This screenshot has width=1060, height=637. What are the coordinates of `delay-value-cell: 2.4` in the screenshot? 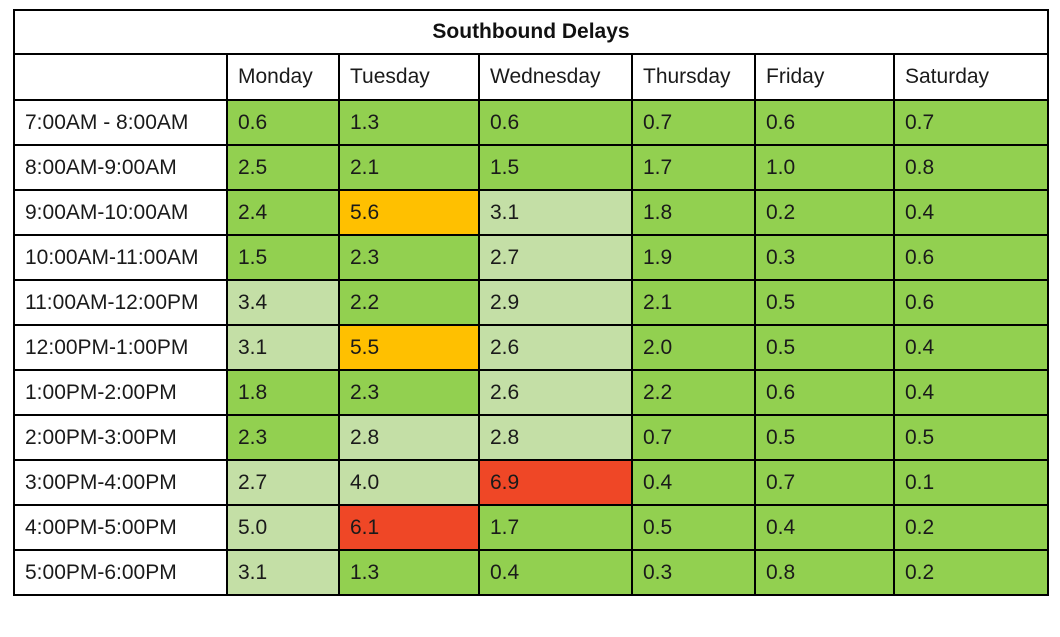 It's located at (283, 212).